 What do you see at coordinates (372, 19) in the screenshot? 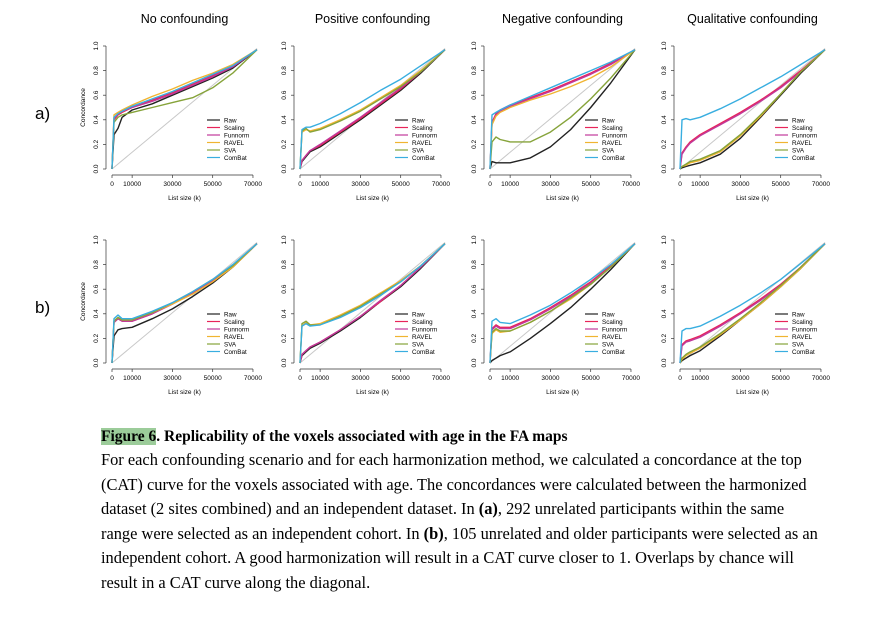
I see `panel-title: Positive confounding` at bounding box center [372, 19].